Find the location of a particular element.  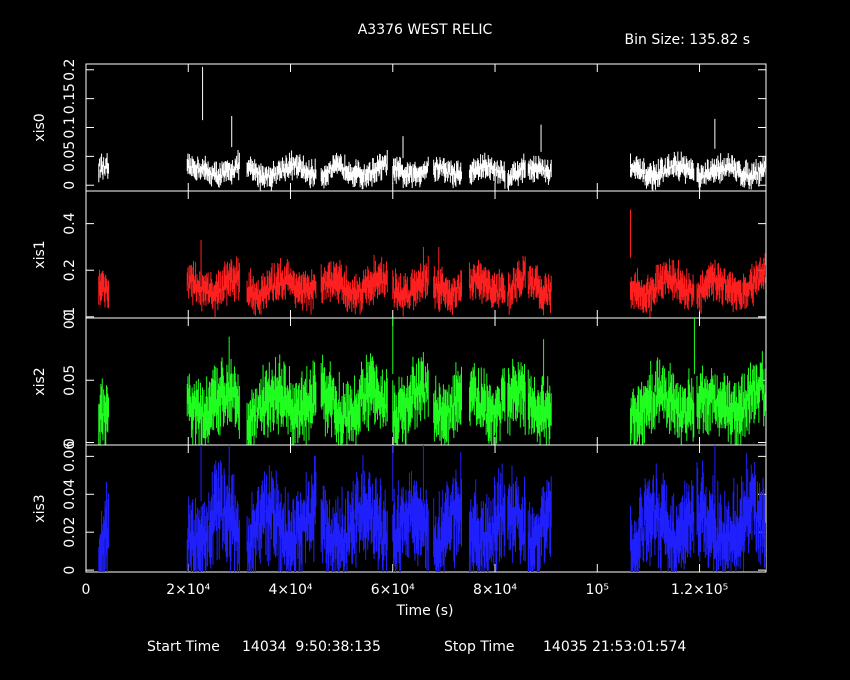

start-time-value: 14034 9:50:38:135 is located at coordinates (311, 647).